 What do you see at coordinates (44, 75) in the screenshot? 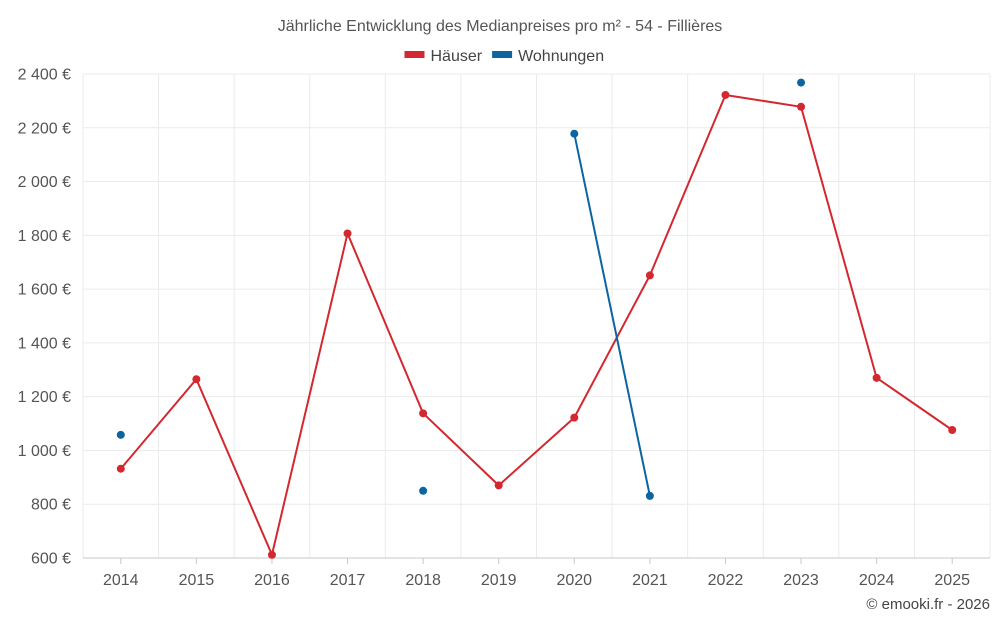
I see `y-tick-label: 2 400 €` at bounding box center [44, 75].